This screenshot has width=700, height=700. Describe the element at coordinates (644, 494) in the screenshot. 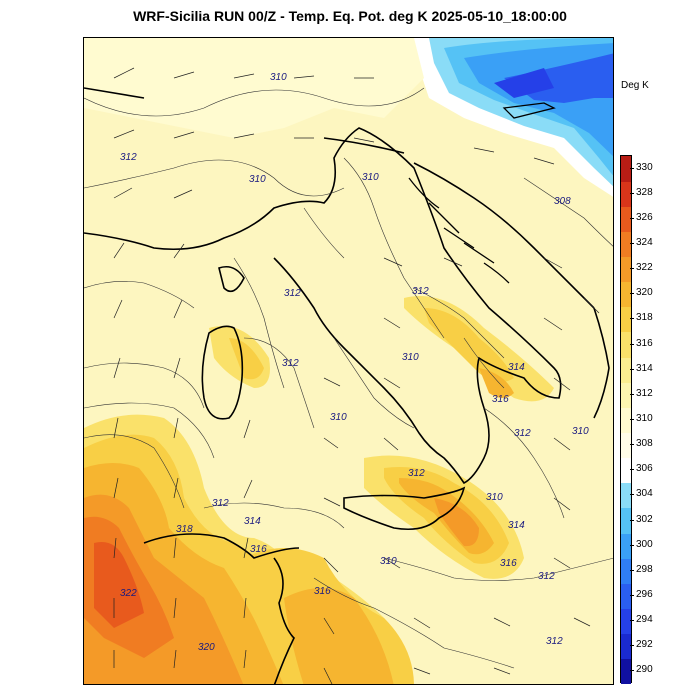

I see `colorbar-tick-label: 304` at that location.